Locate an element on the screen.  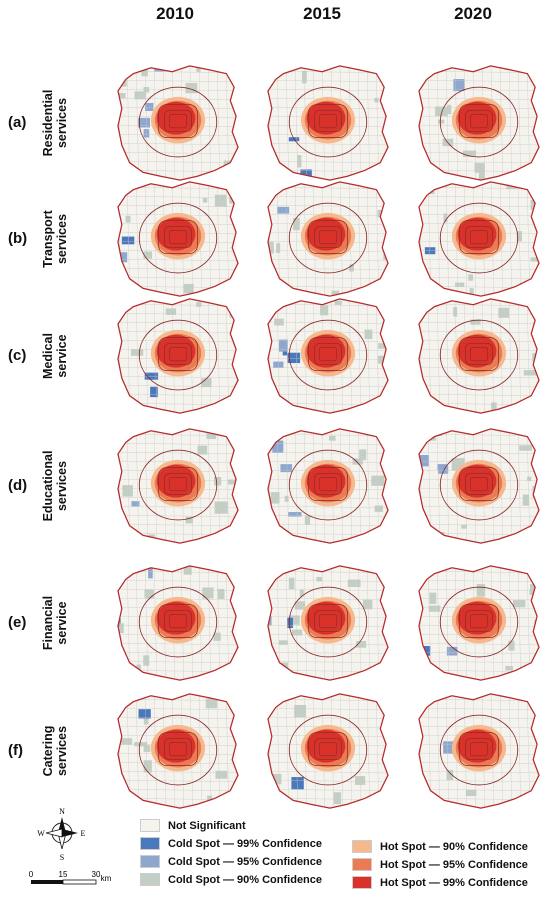
legend-item: Cold Spot — 90% Confidence is located at coordinates (231, 879).